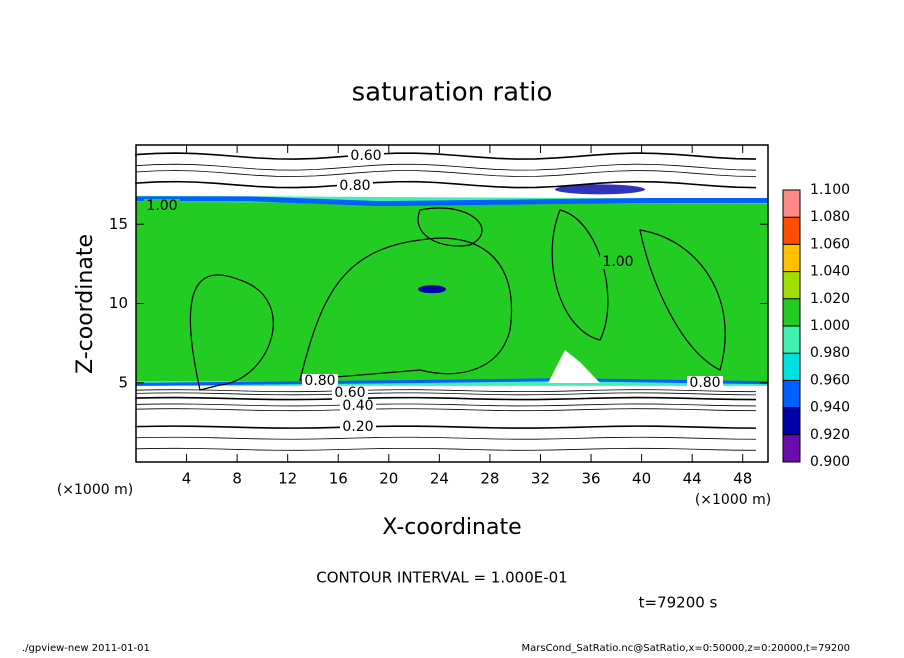 The width and height of the screenshot is (904, 658). I want to click on colorbar-tick-label: 1.100, so click(830, 190).